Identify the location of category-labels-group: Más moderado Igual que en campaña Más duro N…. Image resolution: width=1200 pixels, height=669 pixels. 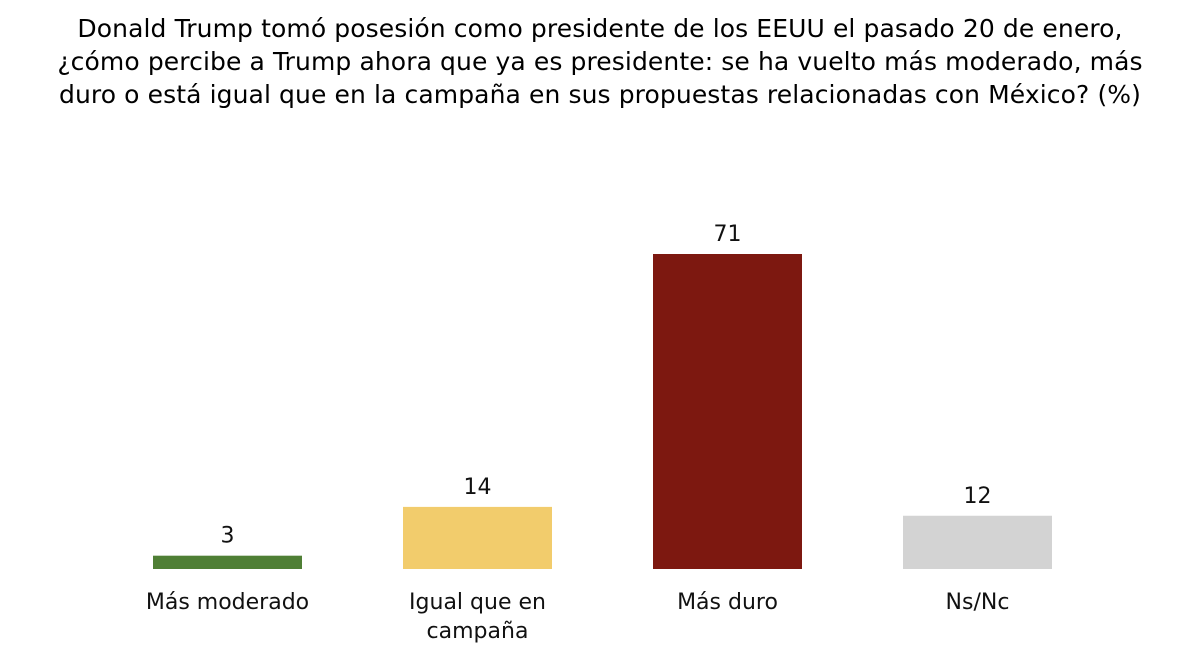
(578, 617).